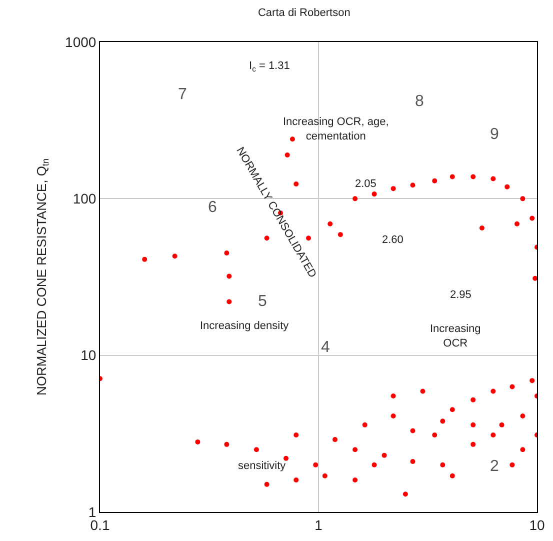 This screenshot has height=541, width=553. What do you see at coordinates (494, 466) in the screenshot?
I see `annotation: 2` at bounding box center [494, 466].